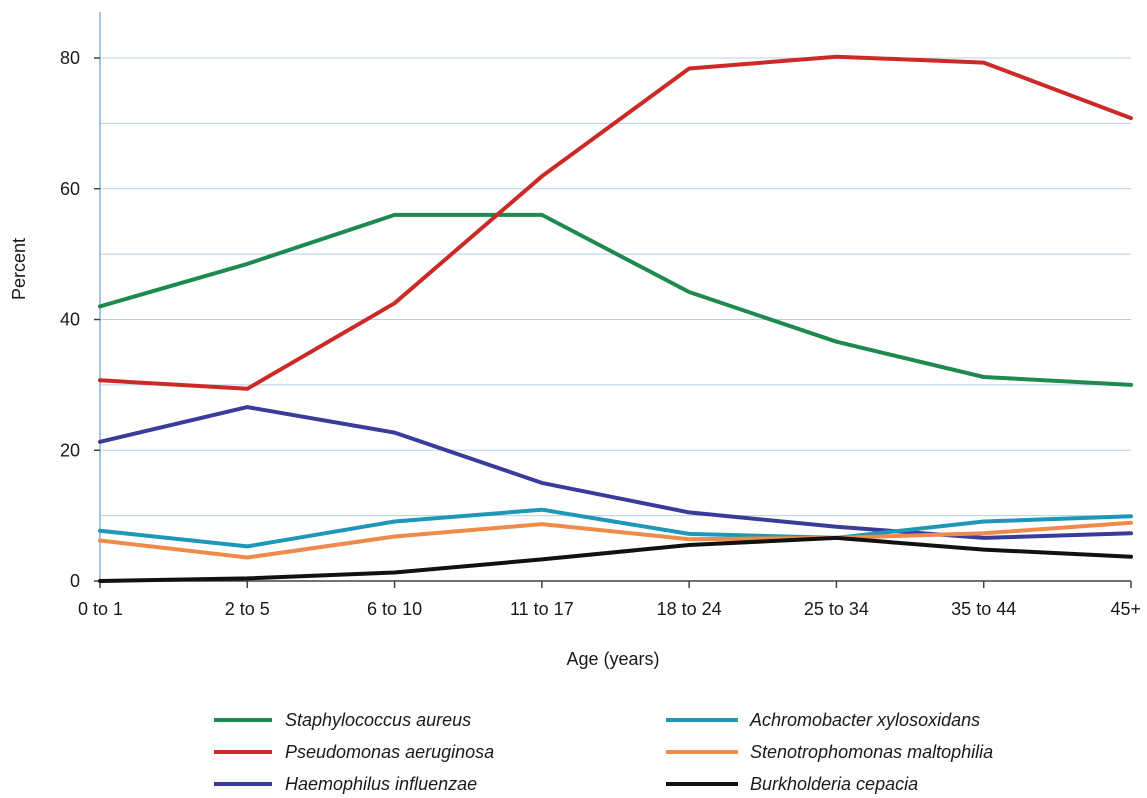 The width and height of the screenshot is (1147, 798). Describe the element at coordinates (389, 752) in the screenshot. I see `legend-label: Pseudomonas aeruginosa` at that location.